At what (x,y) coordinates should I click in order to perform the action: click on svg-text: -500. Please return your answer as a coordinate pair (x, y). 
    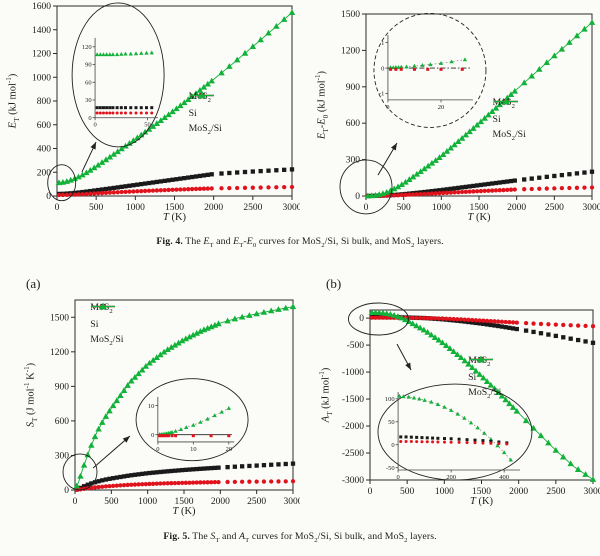
    Looking at the image, I should click on (356, 346).